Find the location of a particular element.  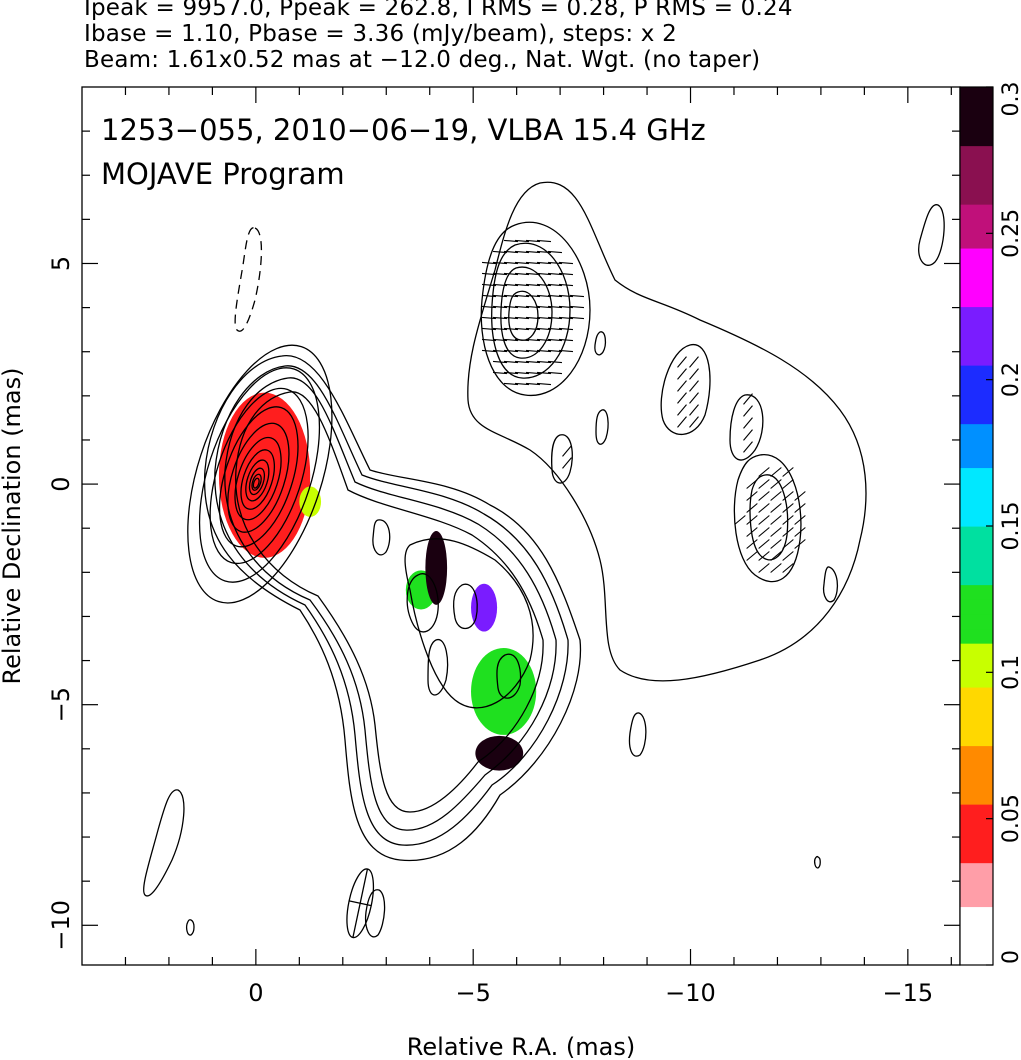

contour-nw-island-a is located at coordinates (562, 459).